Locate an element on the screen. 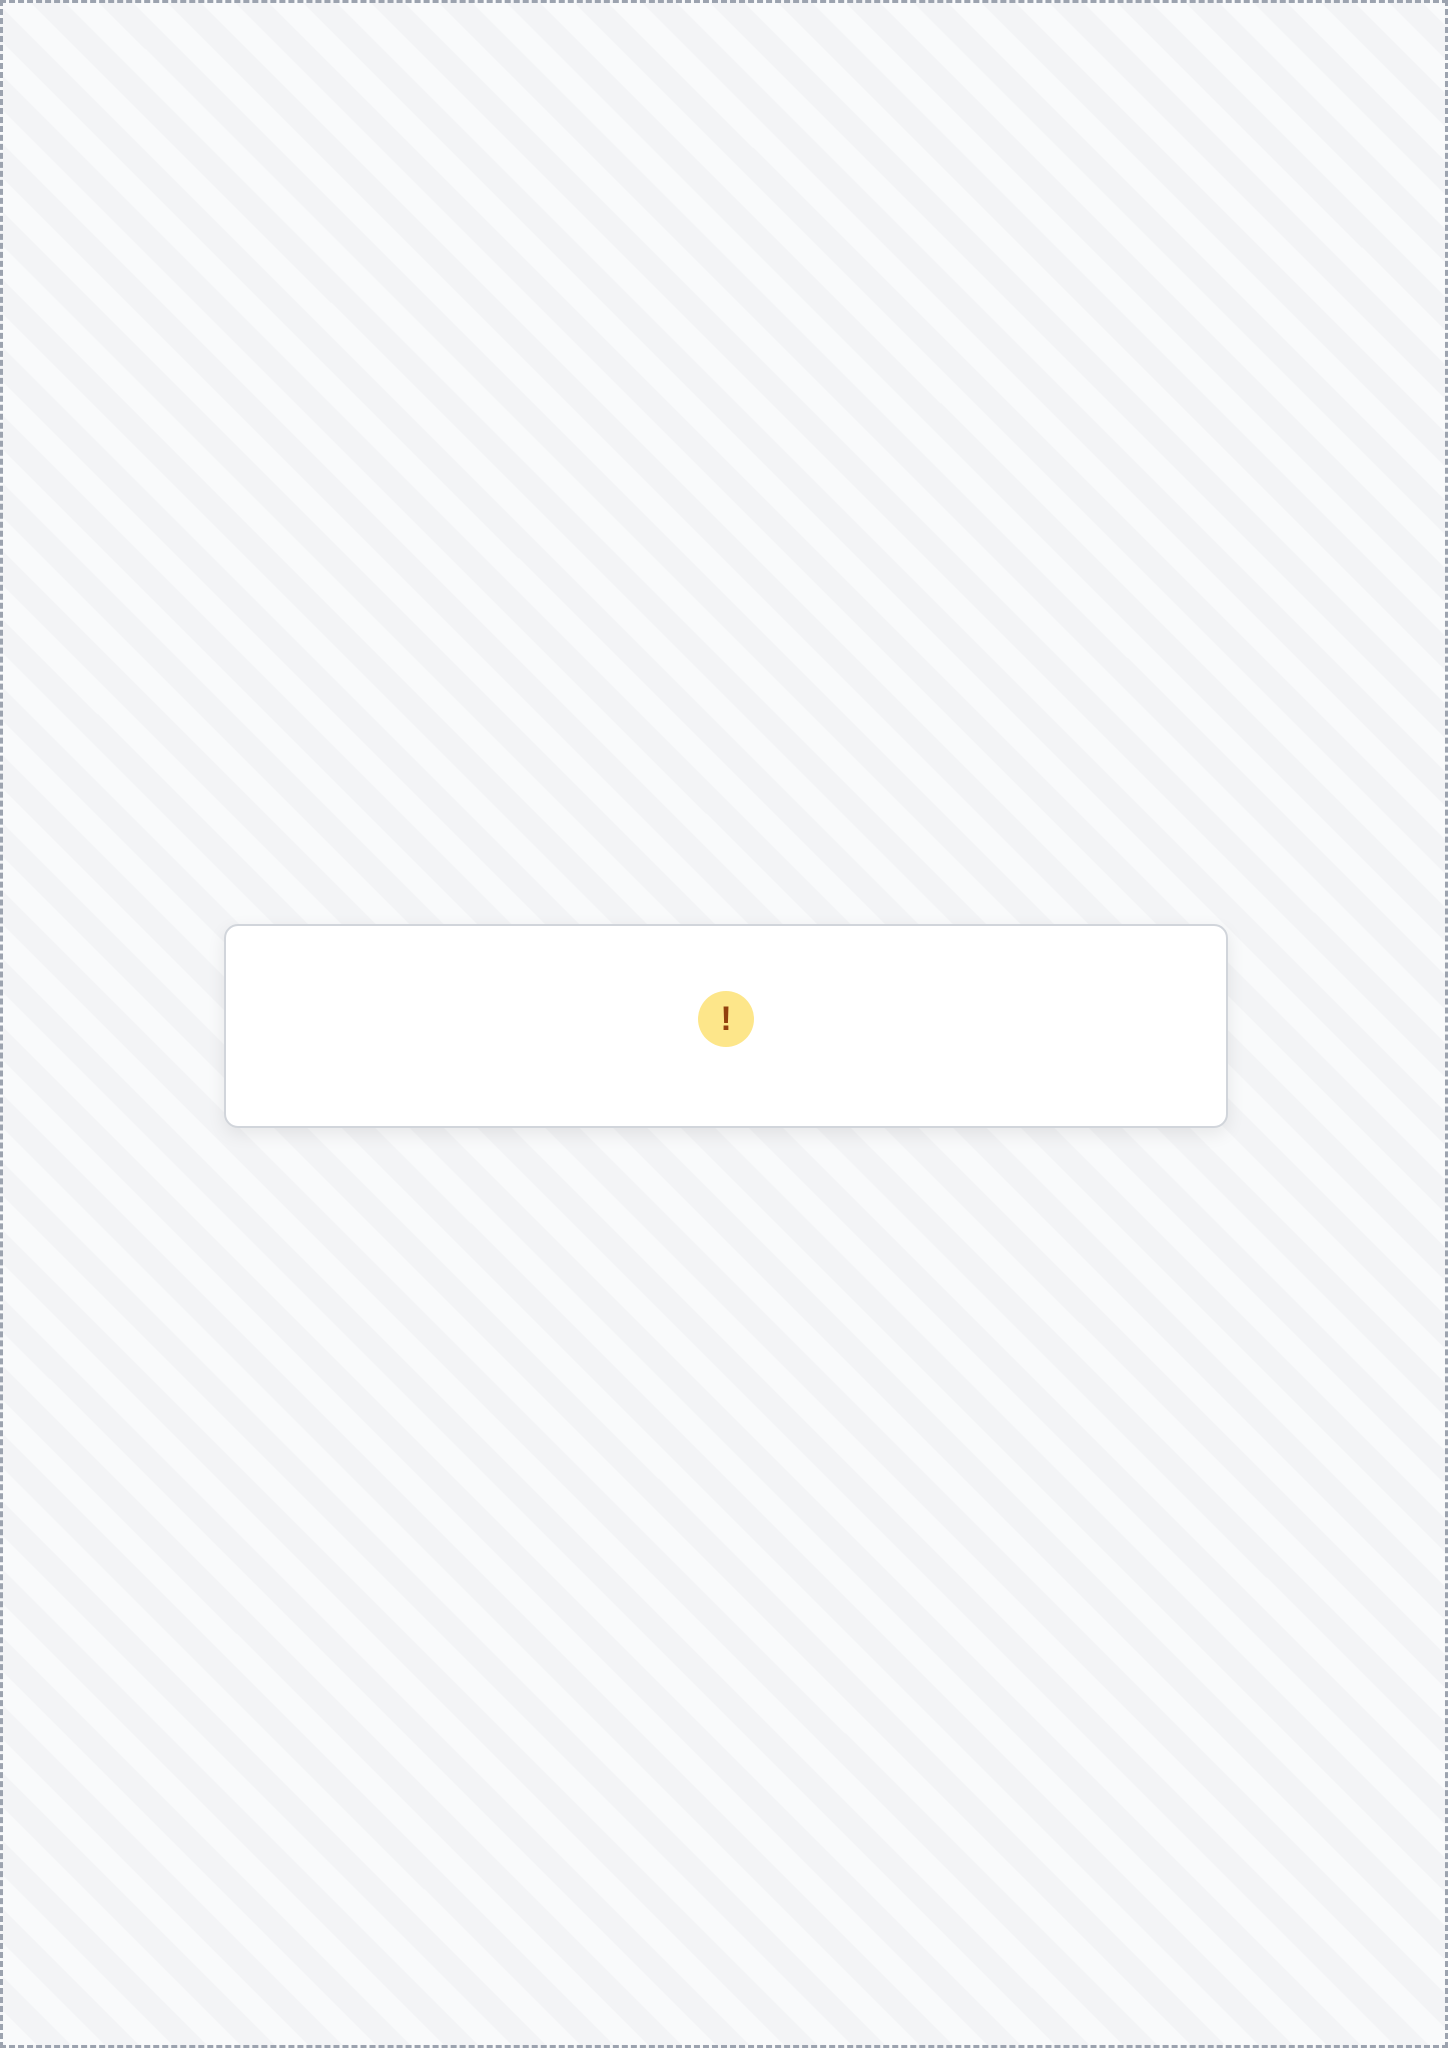 This screenshot has width=1448, height=2048. notice-panel: ! is located at coordinates (726, 1026).